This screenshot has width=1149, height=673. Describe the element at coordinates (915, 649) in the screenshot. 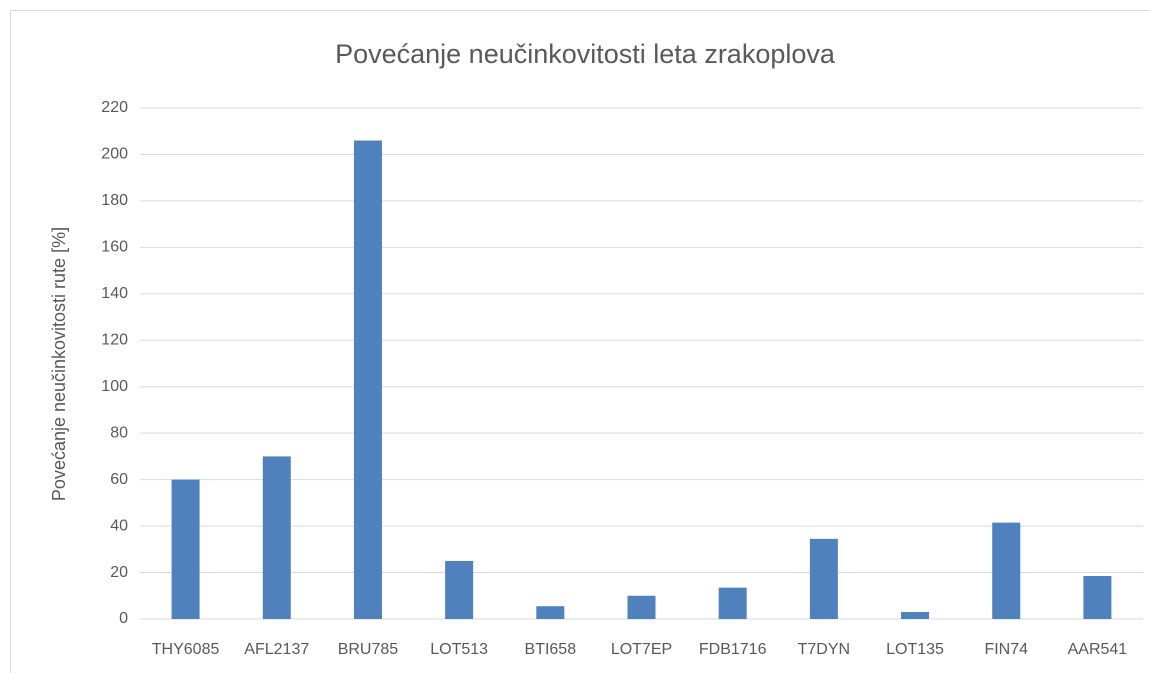

I see `x-tick-label: LOT135` at that location.